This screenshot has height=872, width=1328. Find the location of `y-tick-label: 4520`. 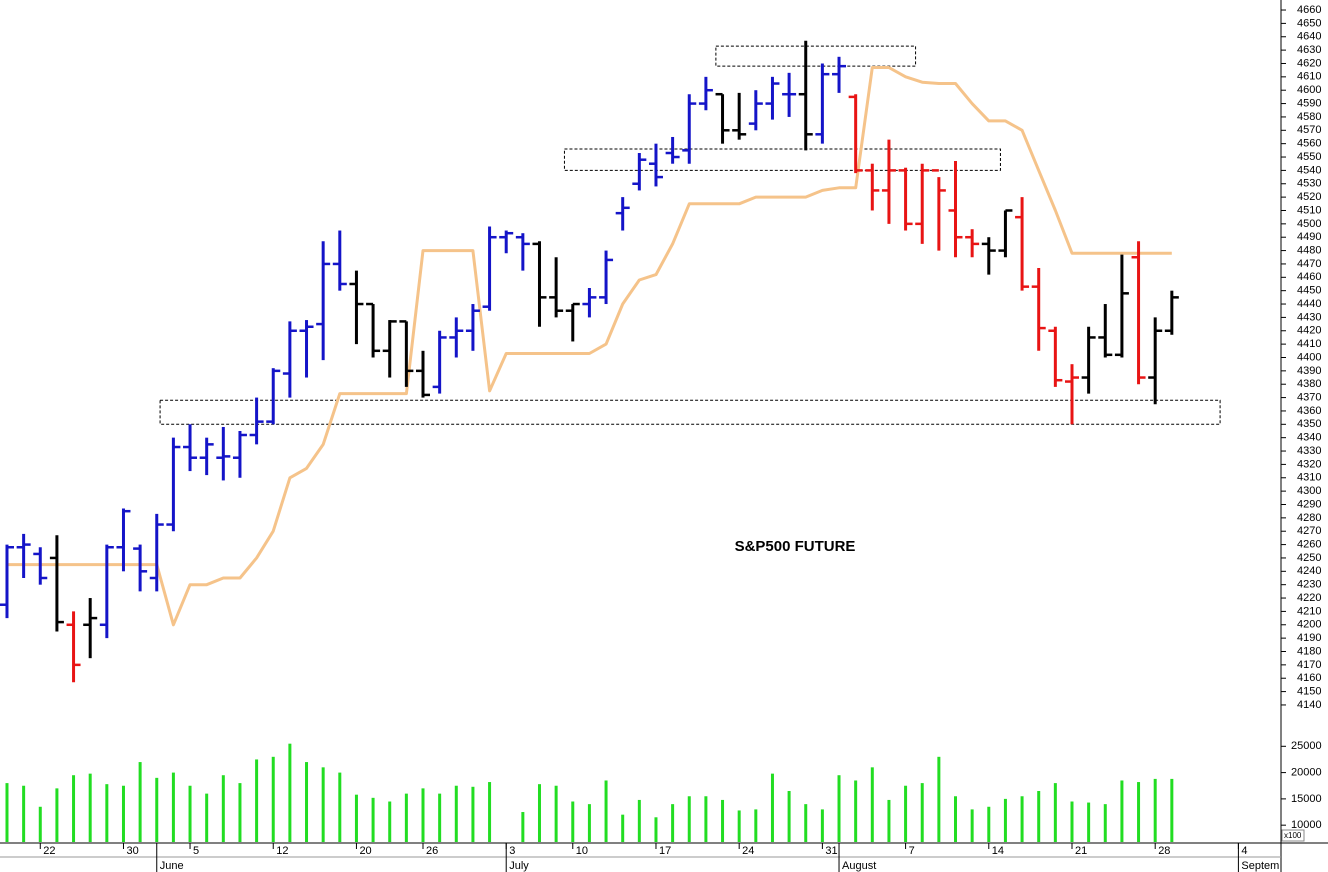

y-tick-label: 4520 is located at coordinates (1309, 197).